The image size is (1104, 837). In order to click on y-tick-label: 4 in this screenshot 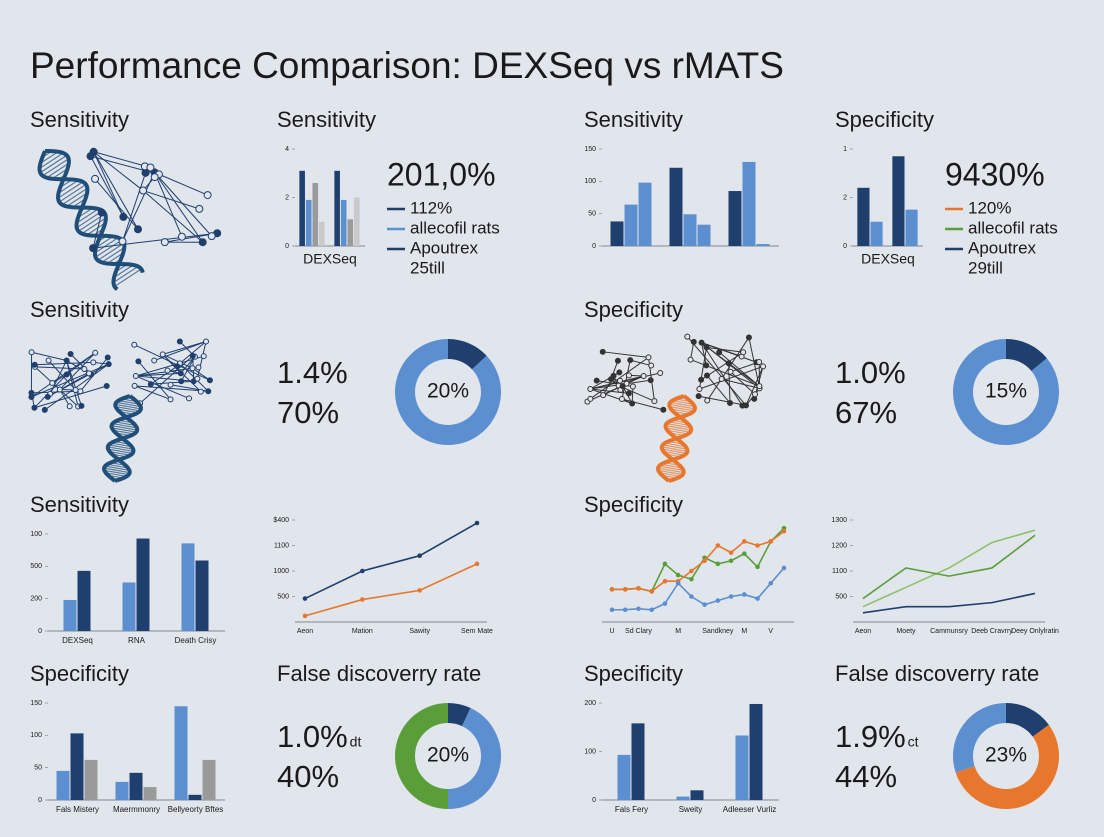, I will do `click(287, 149)`.